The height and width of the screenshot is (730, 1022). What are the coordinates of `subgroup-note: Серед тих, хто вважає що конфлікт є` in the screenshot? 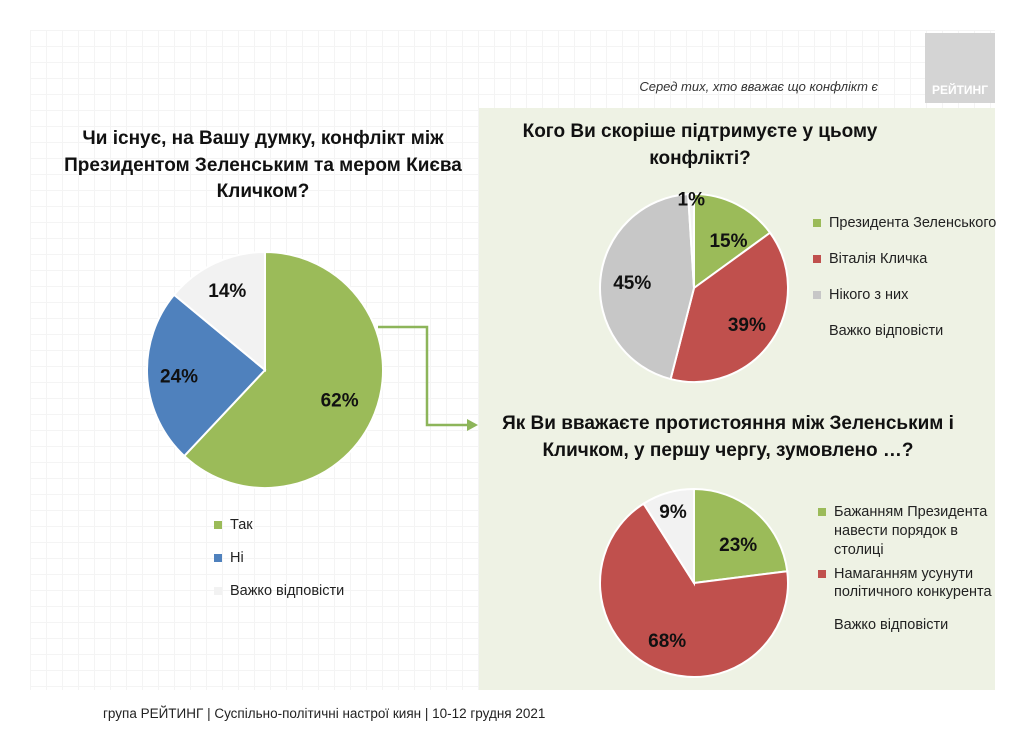 It's located at (758, 86).